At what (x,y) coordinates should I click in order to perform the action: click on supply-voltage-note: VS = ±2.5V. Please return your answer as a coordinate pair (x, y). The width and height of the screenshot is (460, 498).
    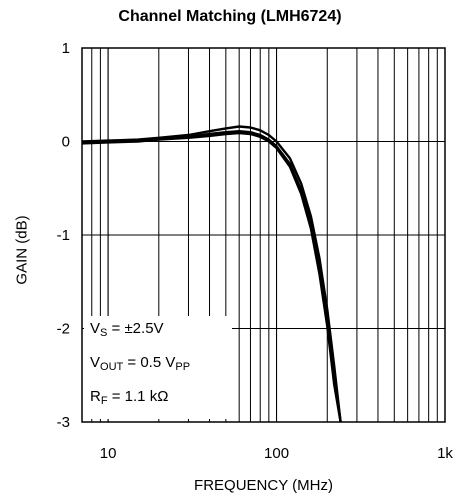
    Looking at the image, I should click on (127, 329).